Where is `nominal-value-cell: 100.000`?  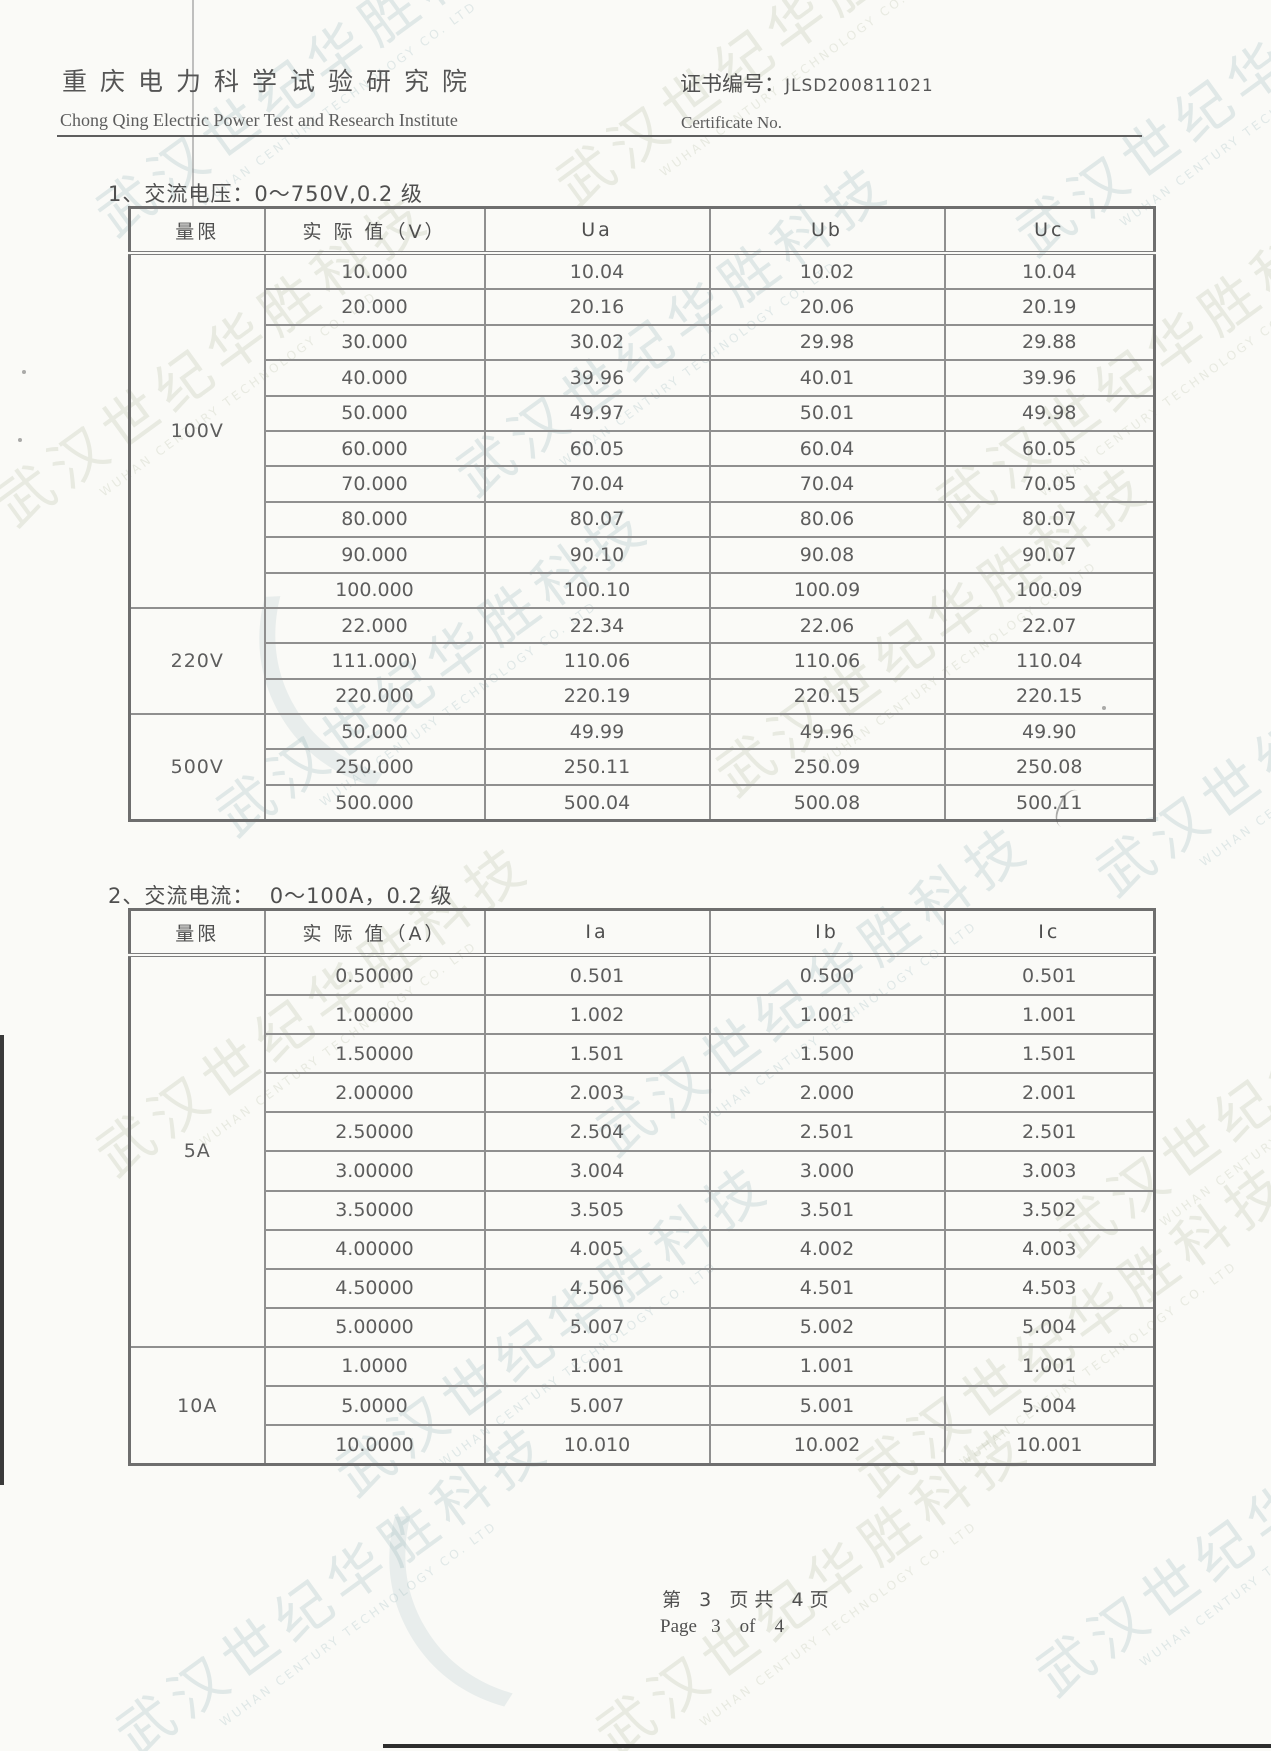 nominal-value-cell: 100.000 is located at coordinates (374, 590).